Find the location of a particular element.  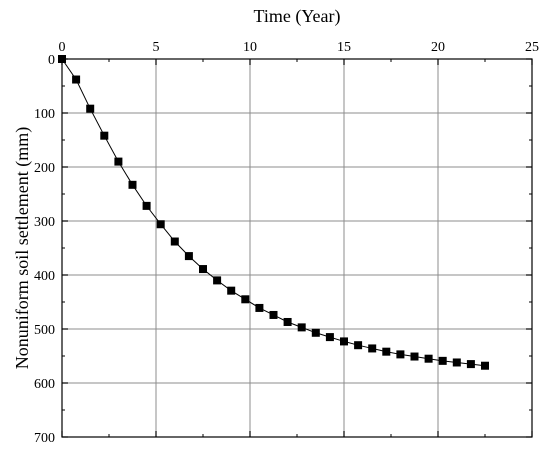

x-axis-title: Time (Year) is located at coordinates (296, 16).